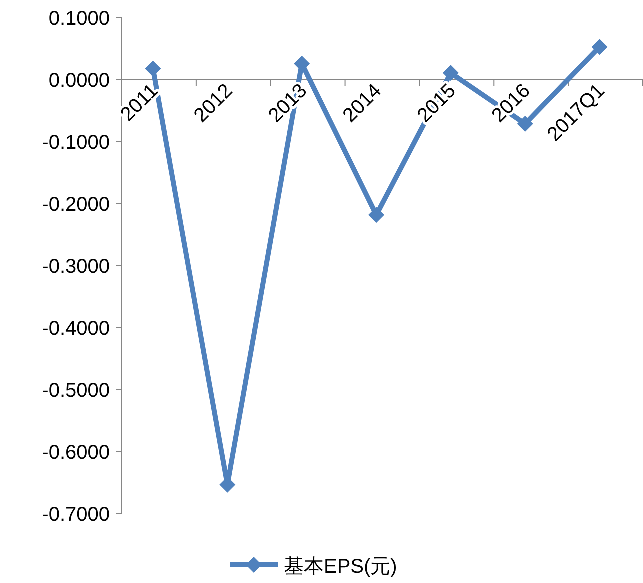 The width and height of the screenshot is (643, 583). What do you see at coordinates (76, 205) in the screenshot?
I see `y-tick-label: -0.2000` at bounding box center [76, 205].